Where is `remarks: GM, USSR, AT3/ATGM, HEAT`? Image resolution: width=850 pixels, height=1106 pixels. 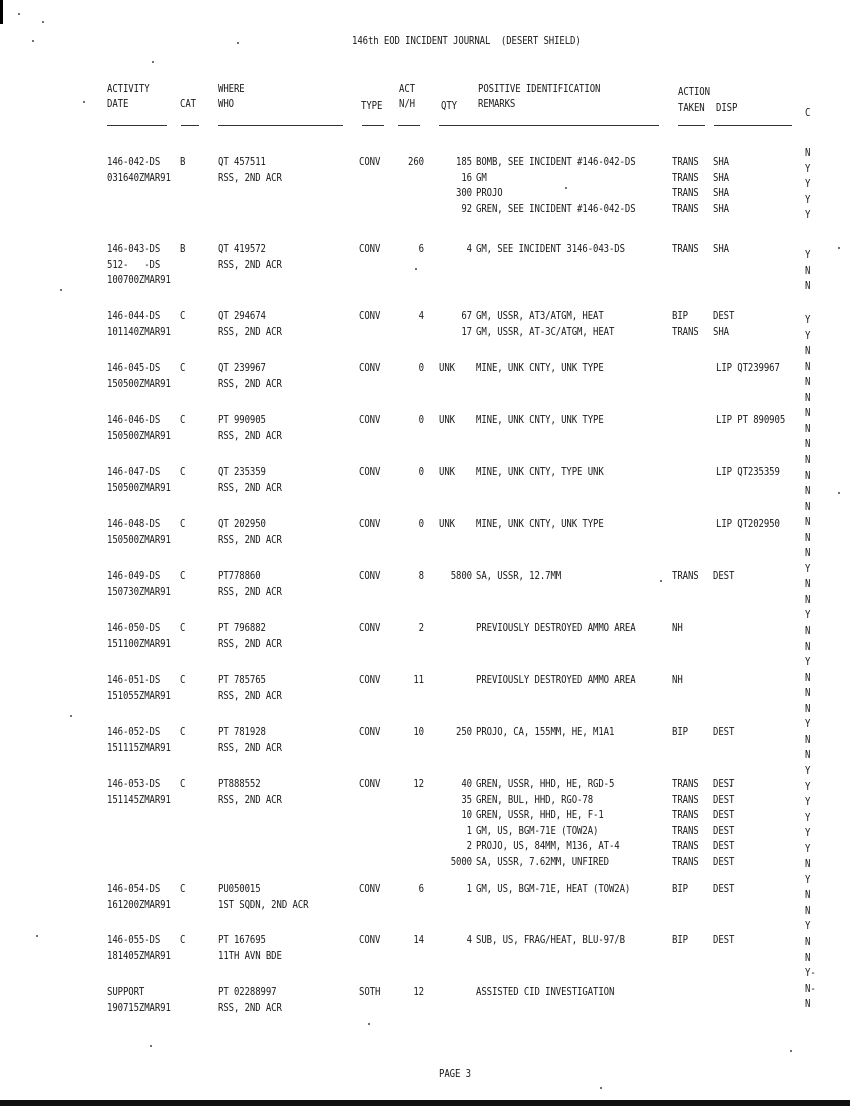 remarks: GM, USSR, AT3/ATGM, HEAT is located at coordinates (540, 317).